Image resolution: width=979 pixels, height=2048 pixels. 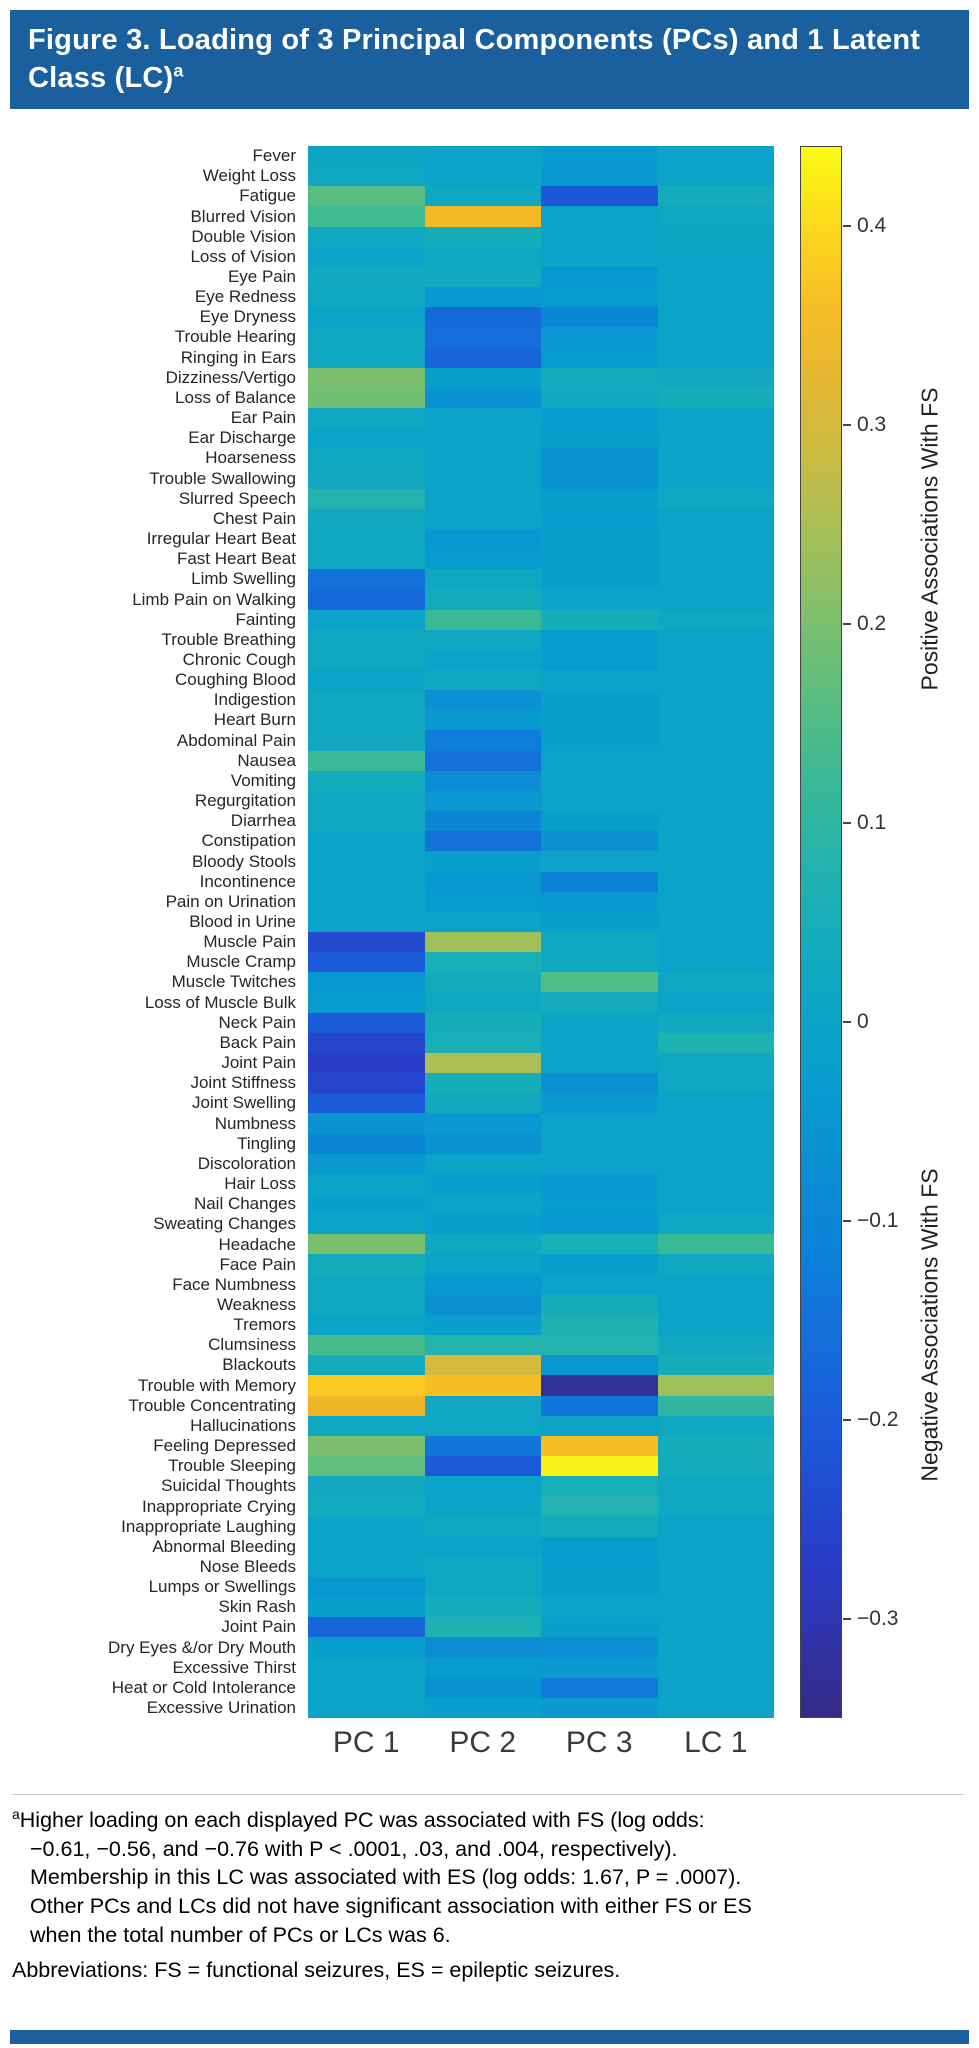 I want to click on row-label: Face Pain, so click(x=257, y=1264).